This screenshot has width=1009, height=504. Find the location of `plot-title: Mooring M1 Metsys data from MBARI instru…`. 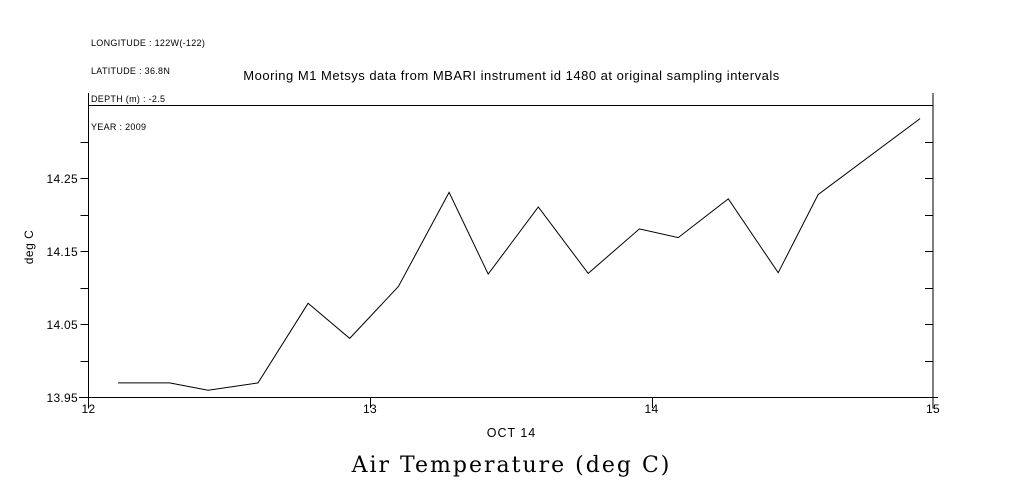

plot-title: Mooring M1 Metsys data from MBARI instru… is located at coordinates (511, 75).